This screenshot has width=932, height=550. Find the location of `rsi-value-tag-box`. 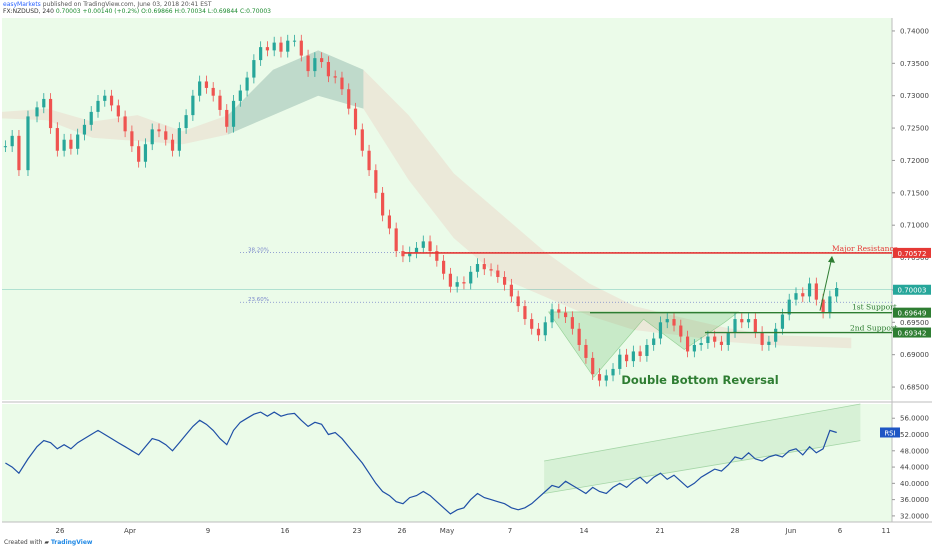

rsi-value-tag-box is located at coordinates (890, 432).